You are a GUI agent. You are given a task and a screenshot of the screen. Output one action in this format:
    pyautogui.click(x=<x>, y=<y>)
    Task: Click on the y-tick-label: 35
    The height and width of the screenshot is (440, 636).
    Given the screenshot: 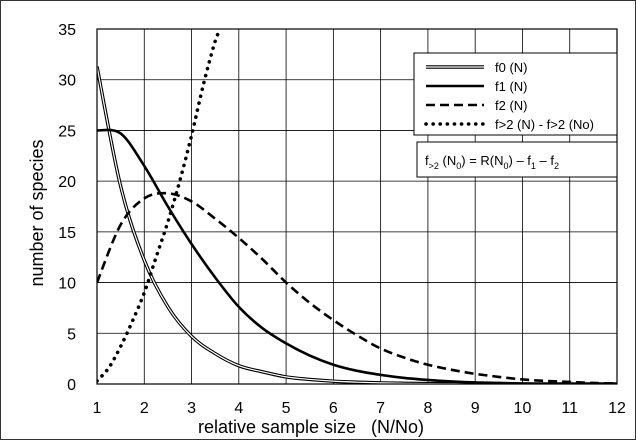 What is the action you would take?
    pyautogui.click(x=67, y=30)
    